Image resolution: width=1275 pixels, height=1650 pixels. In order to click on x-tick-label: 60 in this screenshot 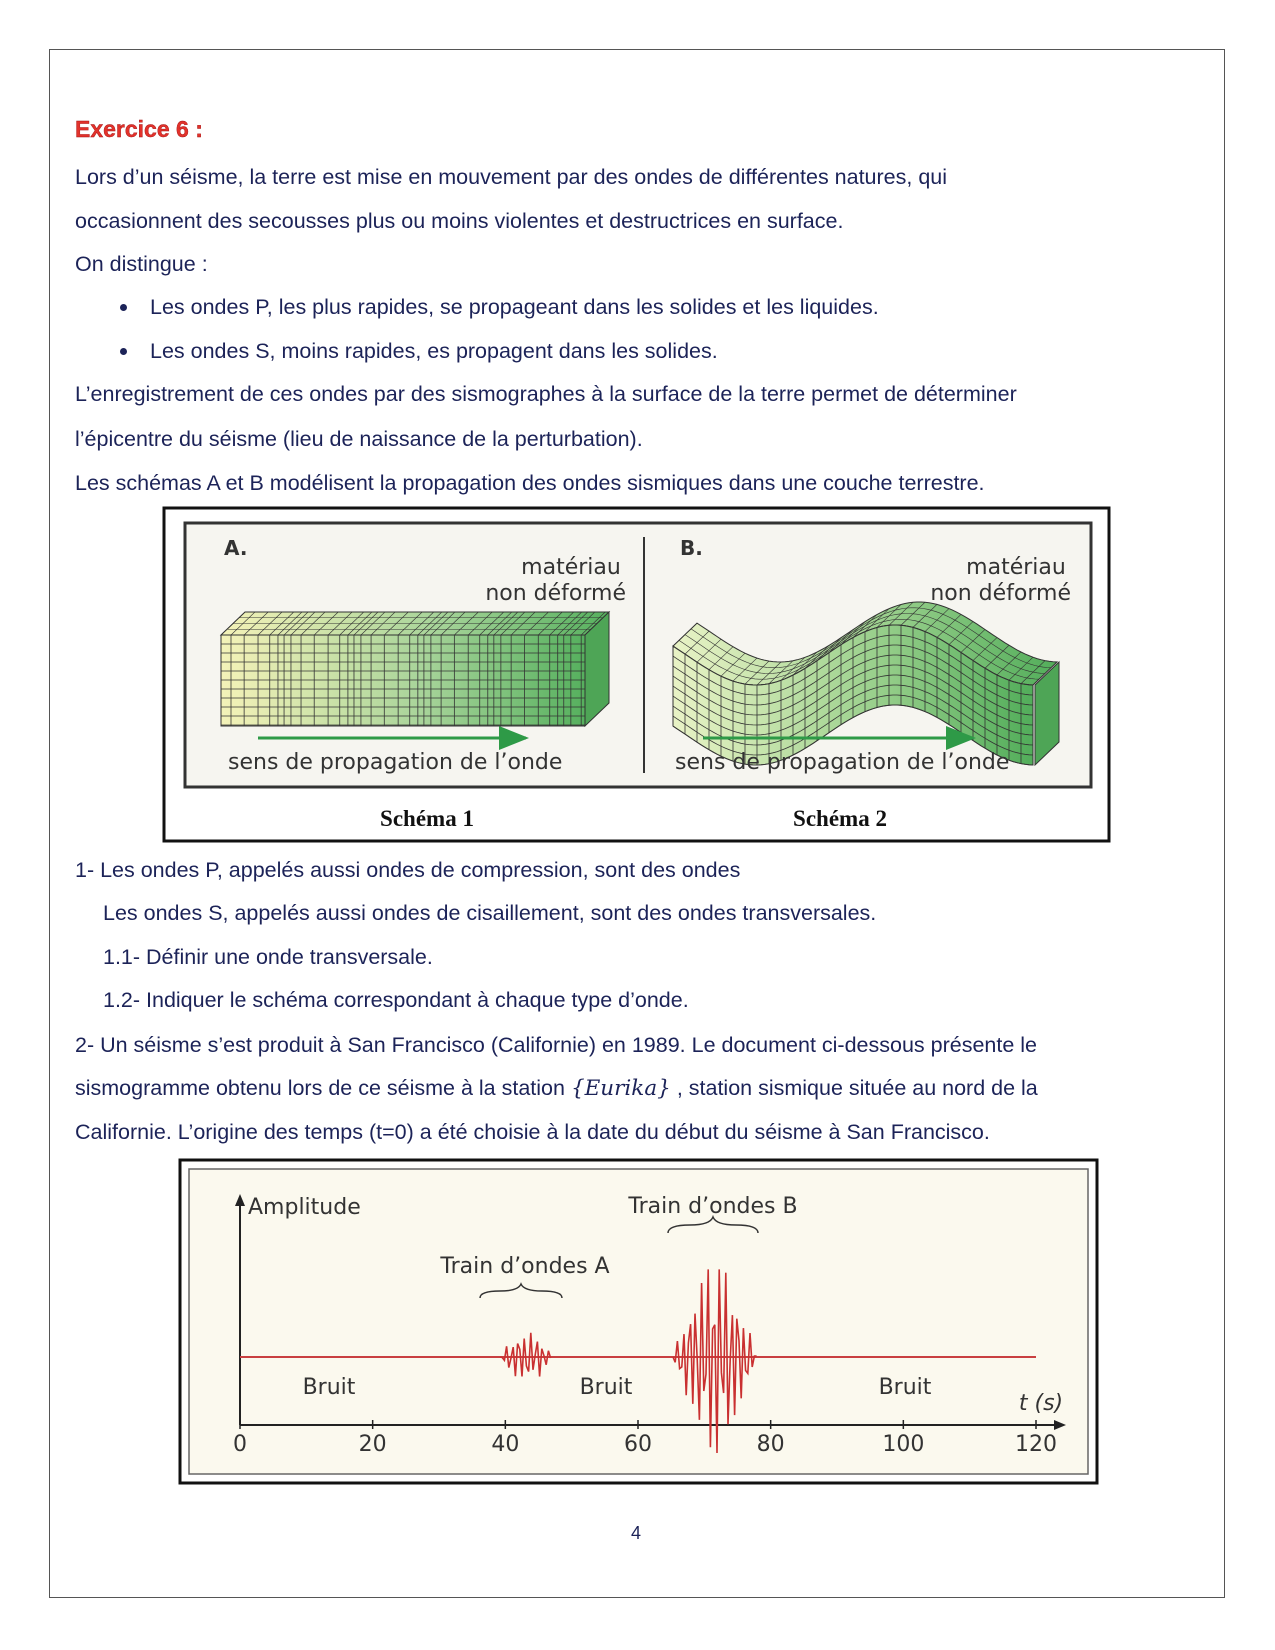, I will do `click(638, 1444)`.